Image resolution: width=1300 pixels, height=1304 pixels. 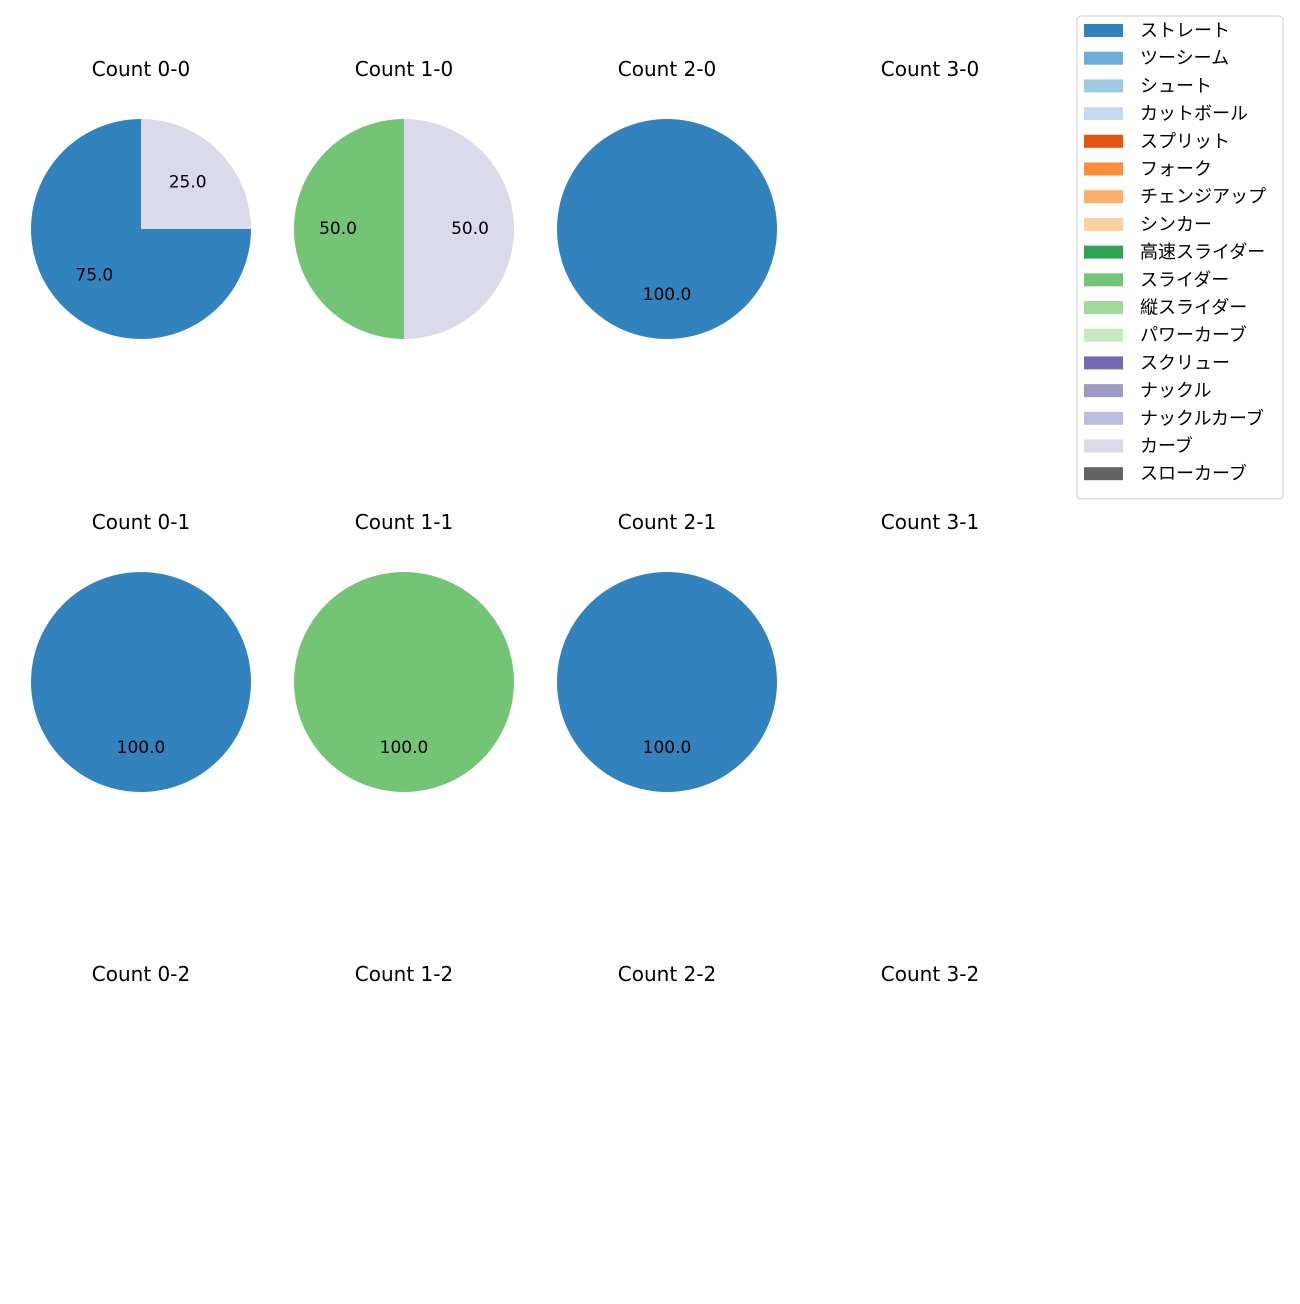 I want to click on legend-label: シンカー, so click(x=1176, y=224).